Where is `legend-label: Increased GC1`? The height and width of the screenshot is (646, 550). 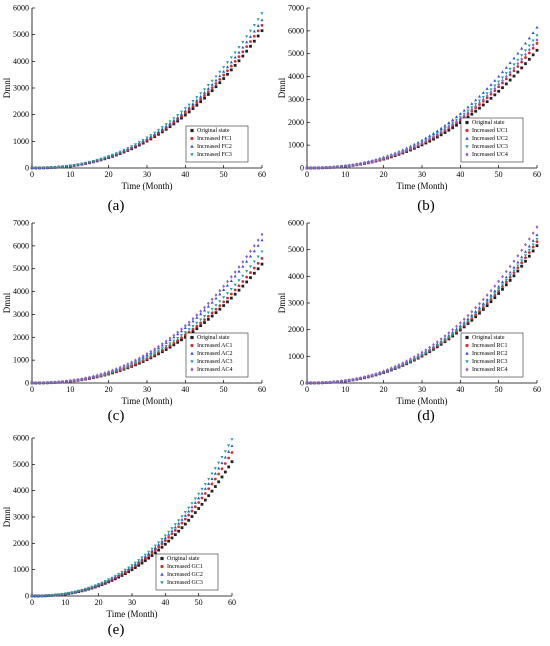 legend-label: Increased GC1 is located at coordinates (185, 567).